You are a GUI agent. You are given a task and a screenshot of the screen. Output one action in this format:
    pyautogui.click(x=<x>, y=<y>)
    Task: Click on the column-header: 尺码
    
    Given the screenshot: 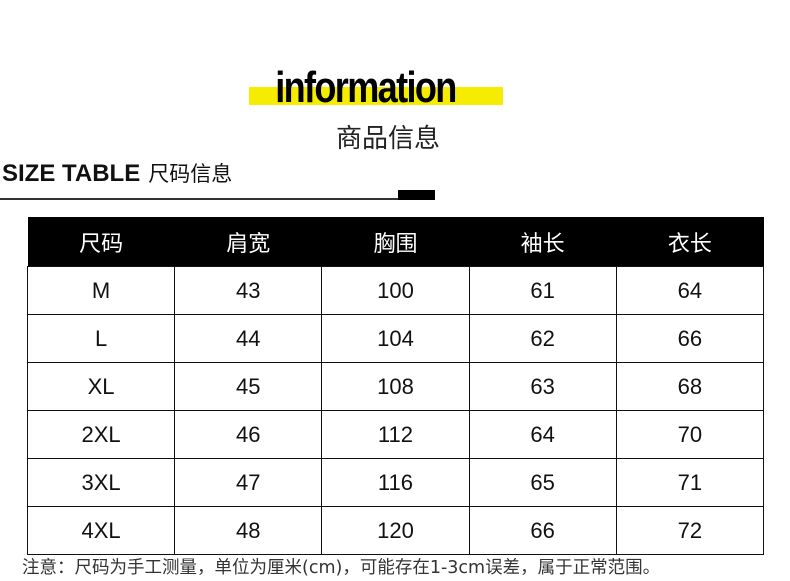 What is the action you would take?
    pyautogui.click(x=101, y=242)
    